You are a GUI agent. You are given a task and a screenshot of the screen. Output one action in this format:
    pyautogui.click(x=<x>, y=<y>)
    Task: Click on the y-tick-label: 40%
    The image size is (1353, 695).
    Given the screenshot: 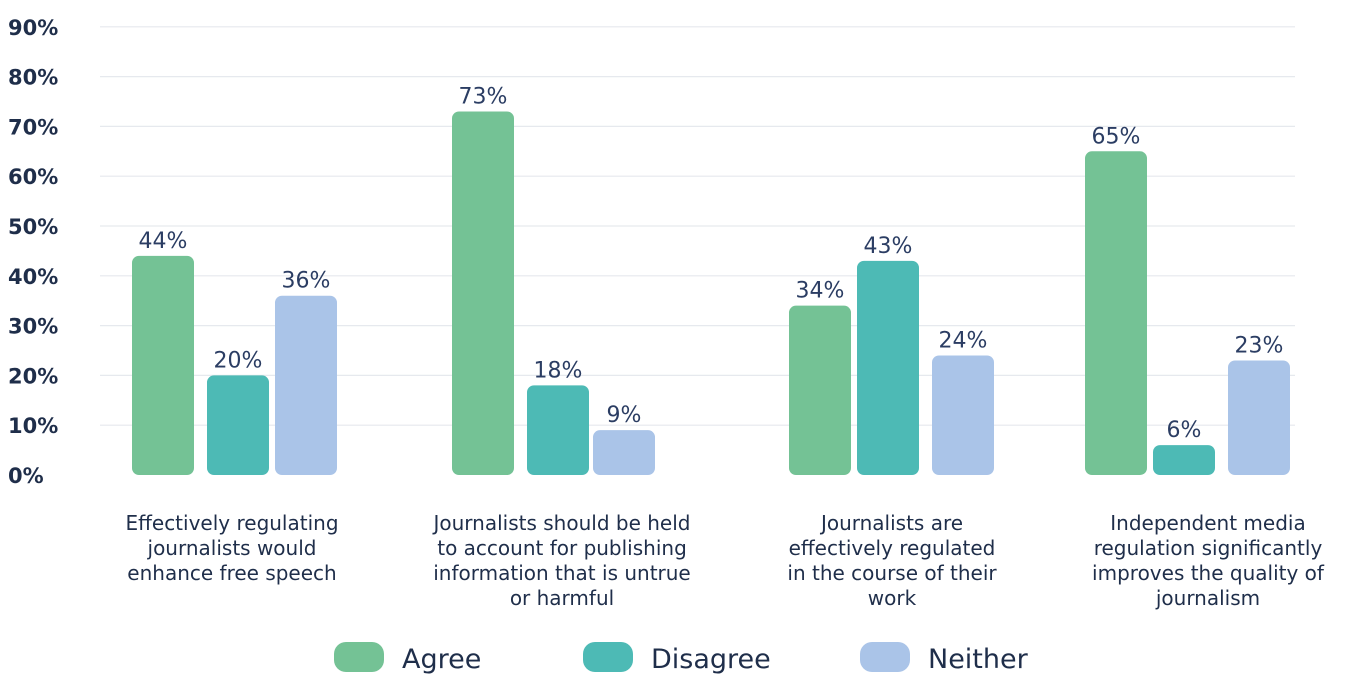 What is the action you would take?
    pyautogui.click(x=33, y=277)
    